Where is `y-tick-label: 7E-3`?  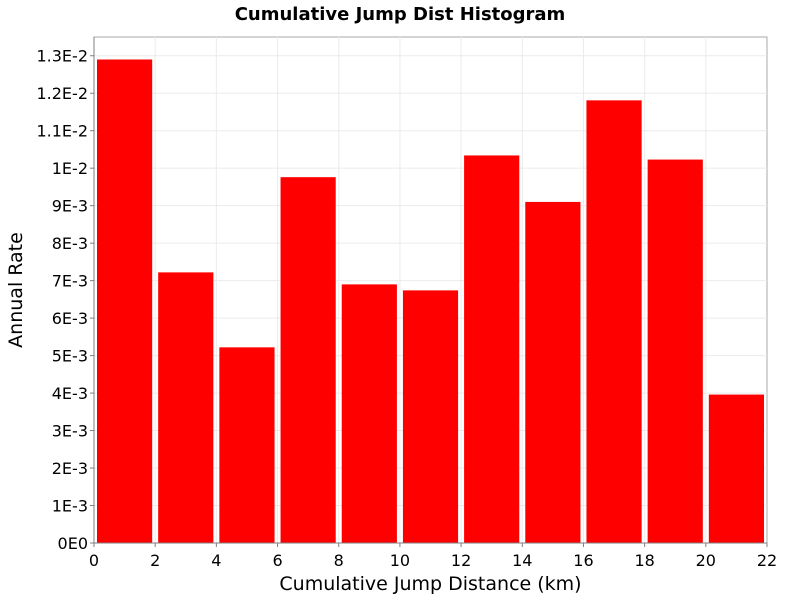
y-tick-label: 7E-3 is located at coordinates (70, 281).